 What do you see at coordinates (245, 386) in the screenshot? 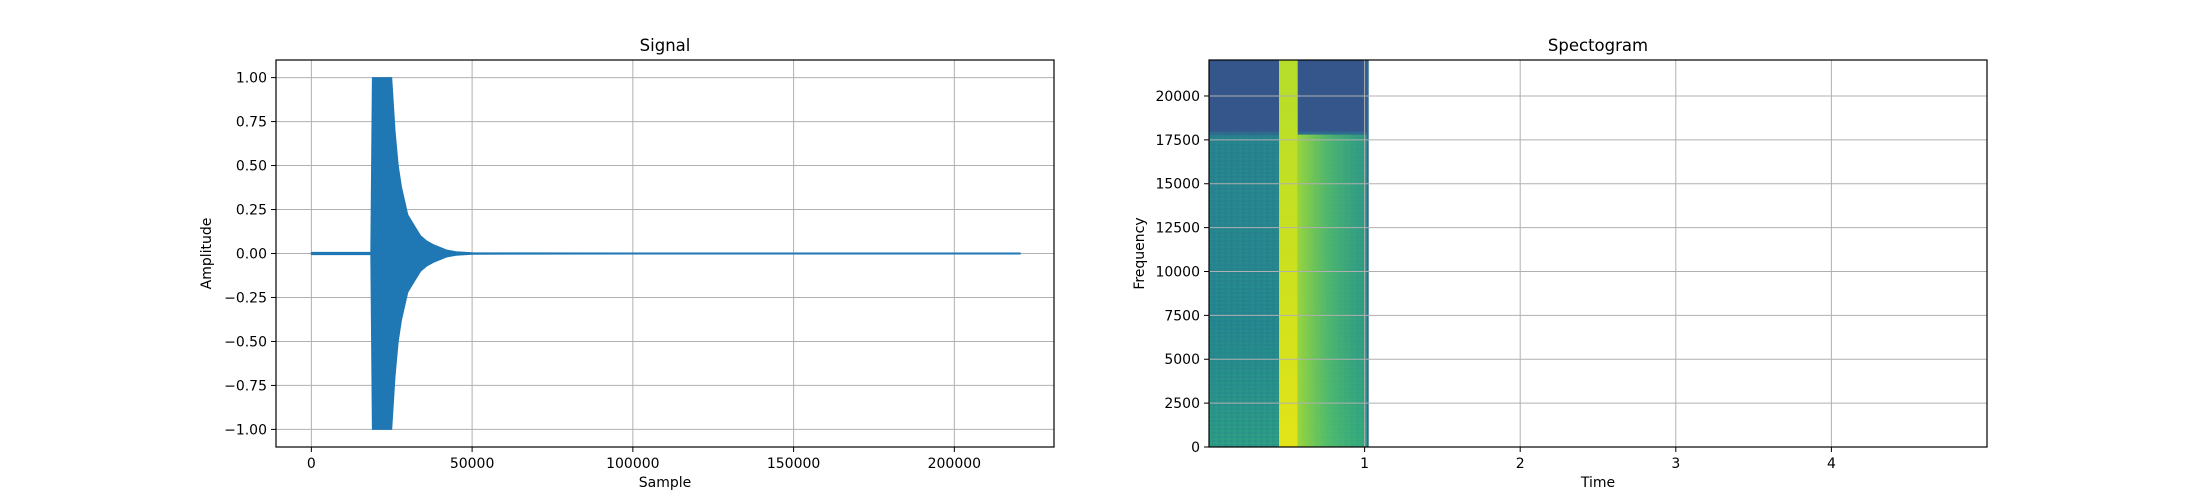
I see `y-tick-label: −0.75` at bounding box center [245, 386].